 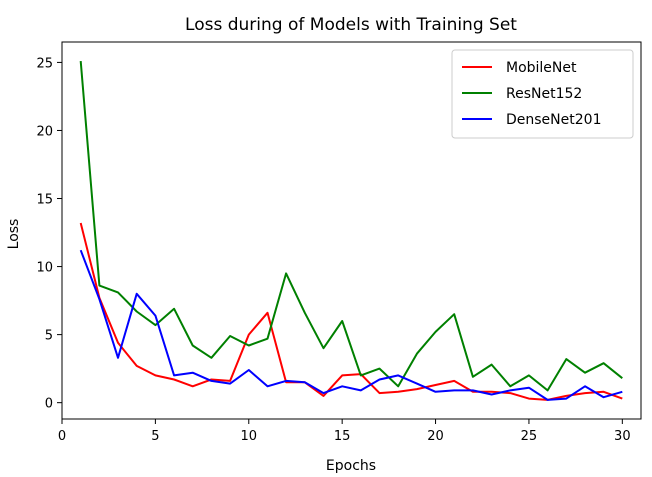 I want to click on legend-label: ResNet152, so click(x=544, y=94).